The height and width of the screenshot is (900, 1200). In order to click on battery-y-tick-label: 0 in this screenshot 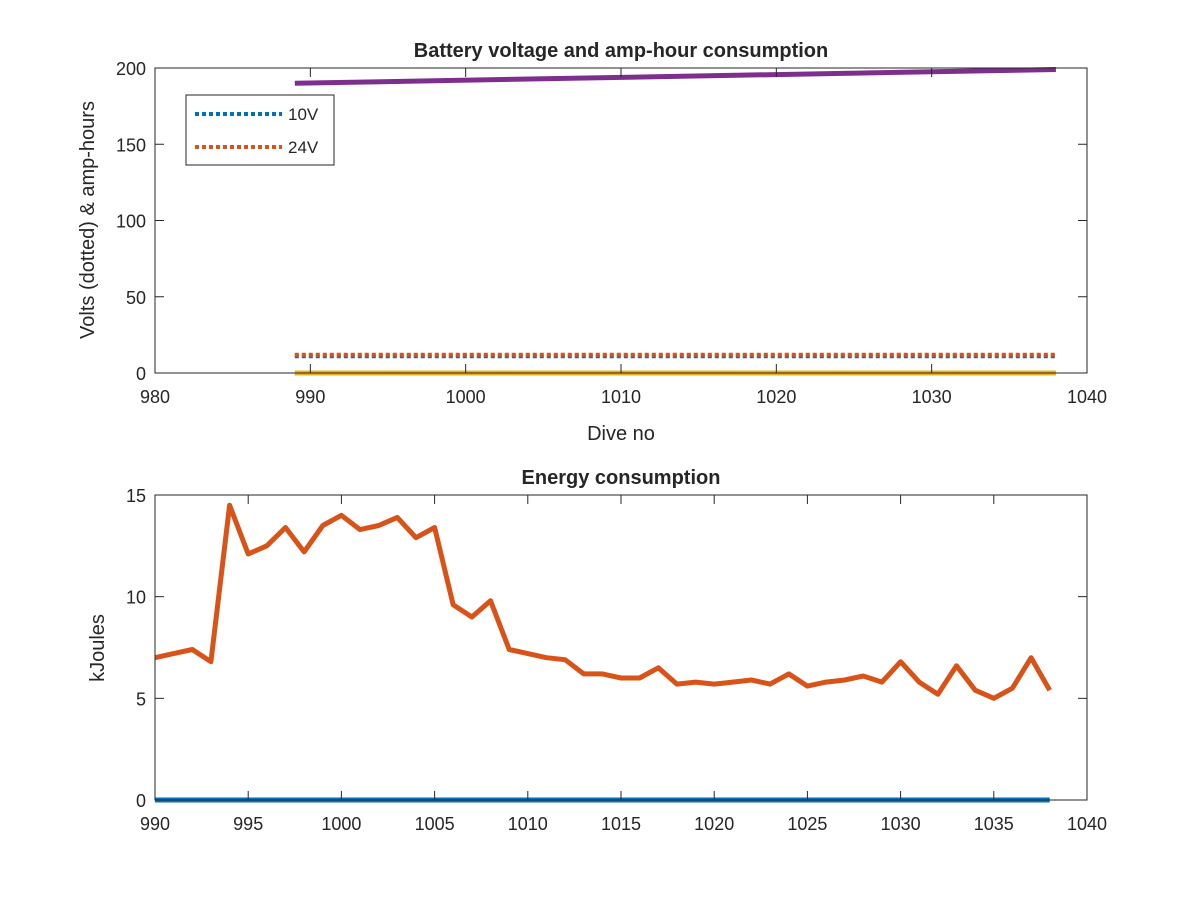, I will do `click(141, 374)`.